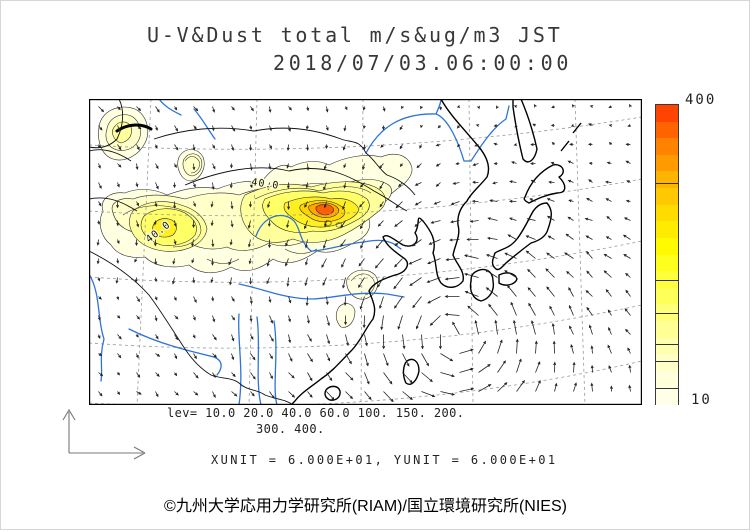 This screenshot has width=752, height=532. I want to click on island-kyushu, so click(482, 285).